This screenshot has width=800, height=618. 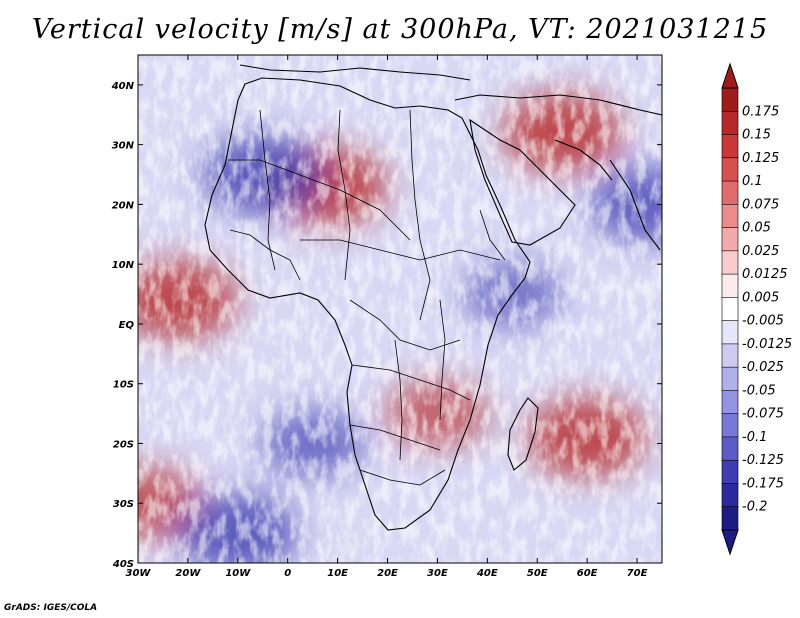 I want to click on india-coastline, so click(x=635, y=205).